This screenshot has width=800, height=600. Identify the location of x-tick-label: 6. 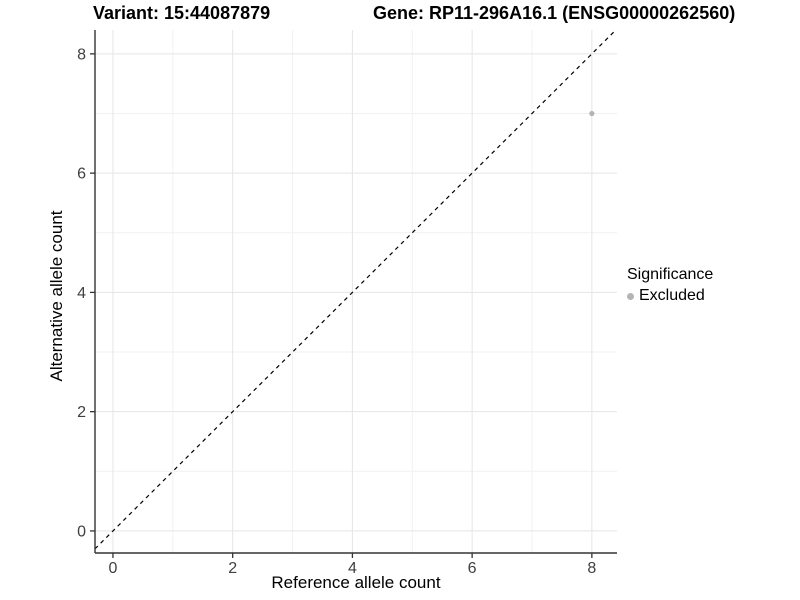
(472, 568).